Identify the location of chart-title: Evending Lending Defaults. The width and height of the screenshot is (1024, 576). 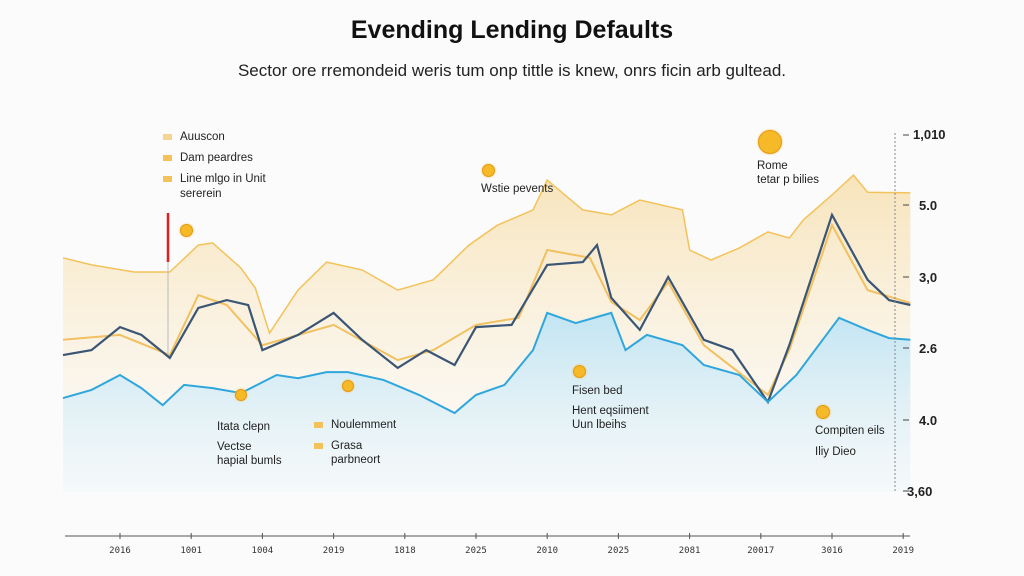
(512, 30).